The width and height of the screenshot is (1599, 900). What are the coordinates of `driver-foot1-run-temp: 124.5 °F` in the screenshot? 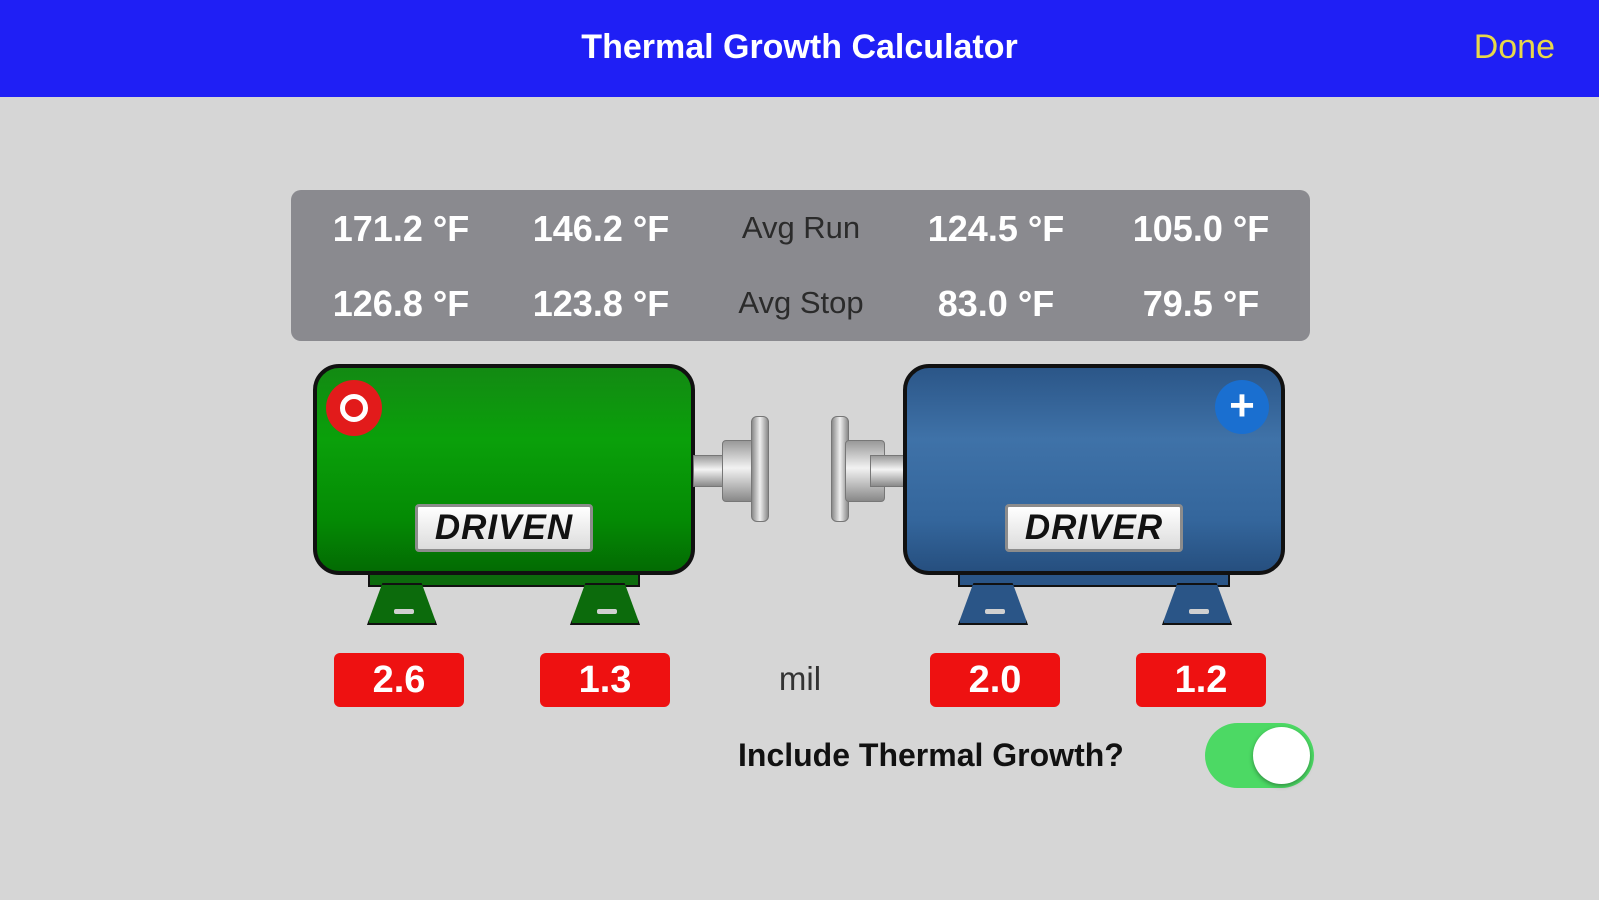 It's located at (996, 228).